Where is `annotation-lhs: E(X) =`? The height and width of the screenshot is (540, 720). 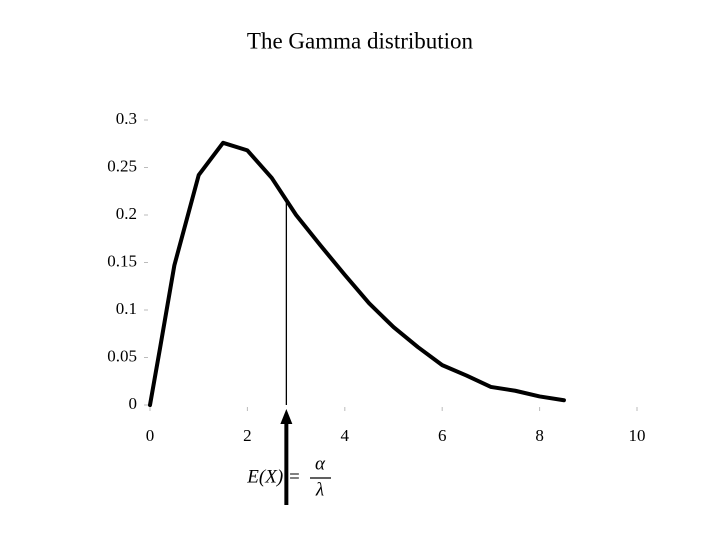
annotation-lhs: E(X) = is located at coordinates (273, 476).